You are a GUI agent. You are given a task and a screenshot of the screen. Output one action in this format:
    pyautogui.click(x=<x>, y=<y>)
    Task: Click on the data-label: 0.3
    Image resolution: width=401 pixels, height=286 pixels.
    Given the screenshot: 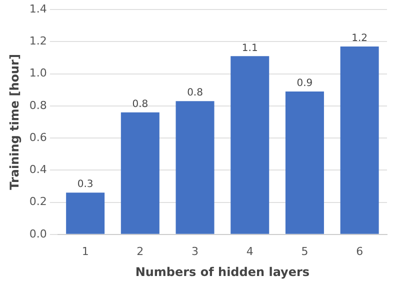 What is the action you would take?
    pyautogui.click(x=85, y=184)
    